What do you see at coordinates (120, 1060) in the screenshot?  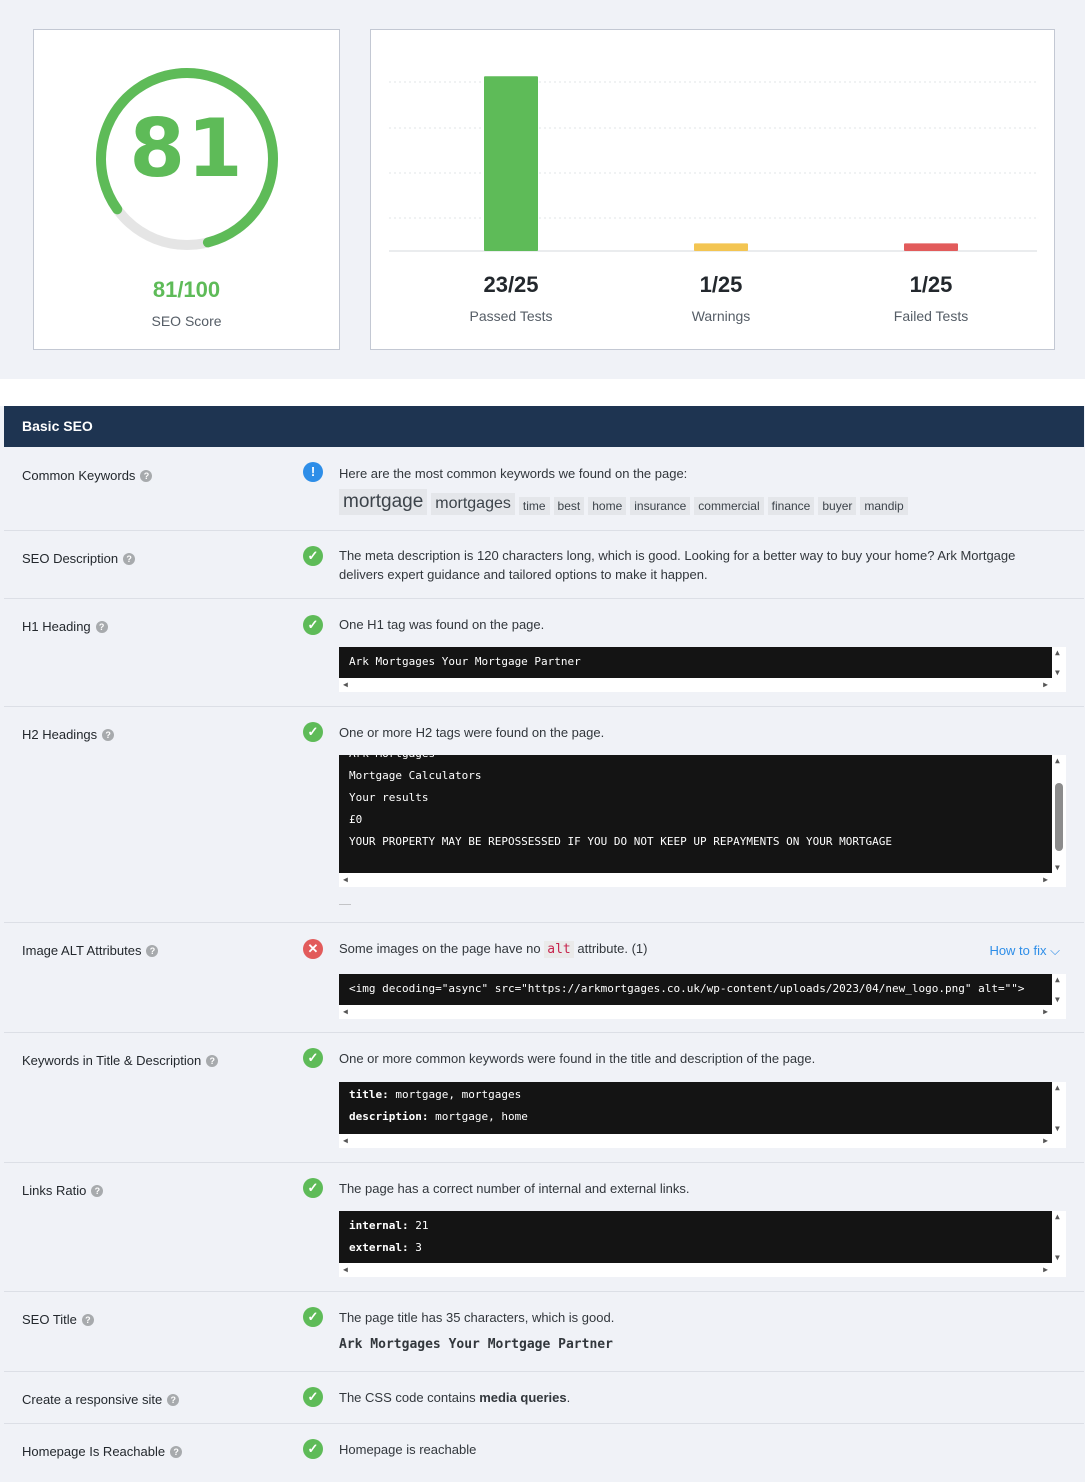 I see `row-label: Keywords in Title & Description ?` at bounding box center [120, 1060].